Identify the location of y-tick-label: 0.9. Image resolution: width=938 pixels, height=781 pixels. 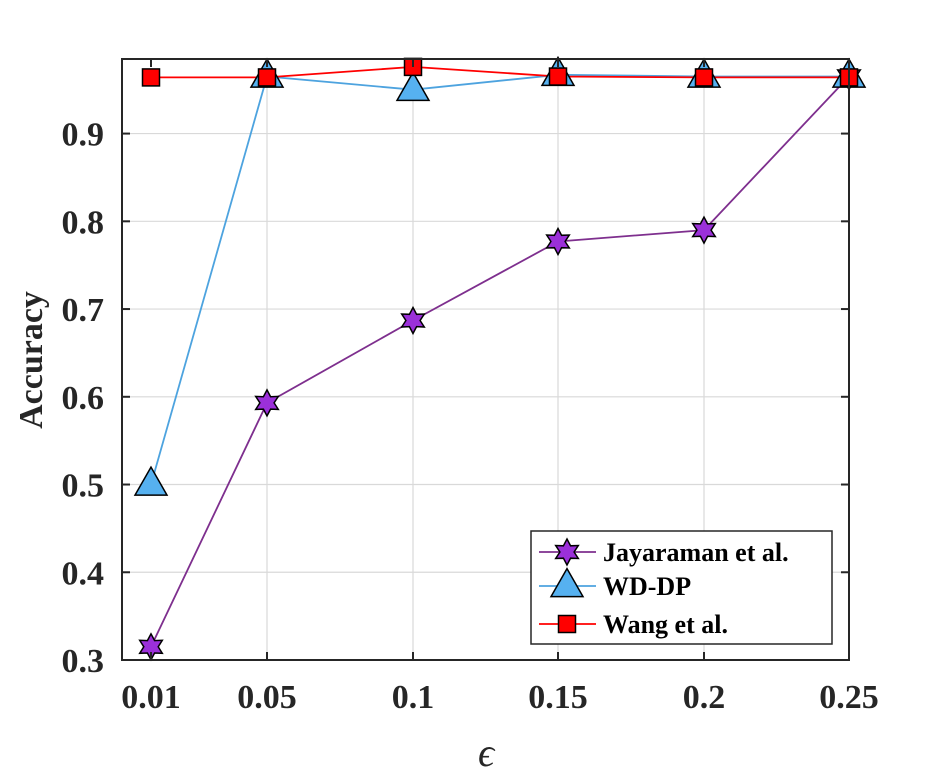
(83, 135).